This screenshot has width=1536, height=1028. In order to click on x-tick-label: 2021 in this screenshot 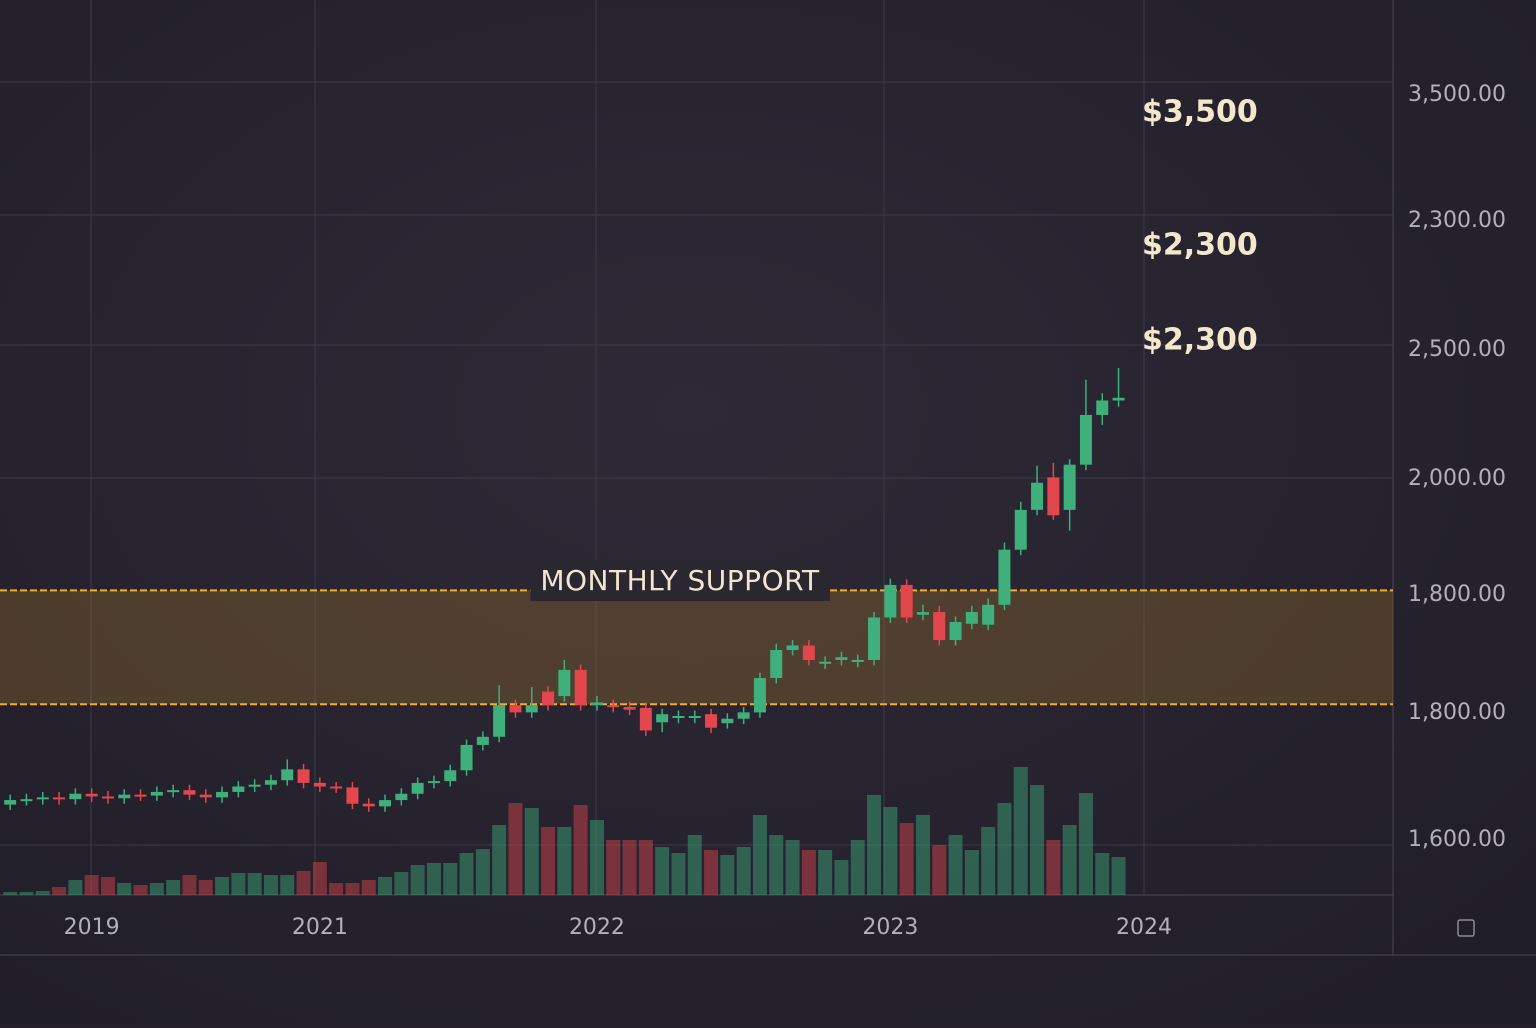, I will do `click(320, 927)`.